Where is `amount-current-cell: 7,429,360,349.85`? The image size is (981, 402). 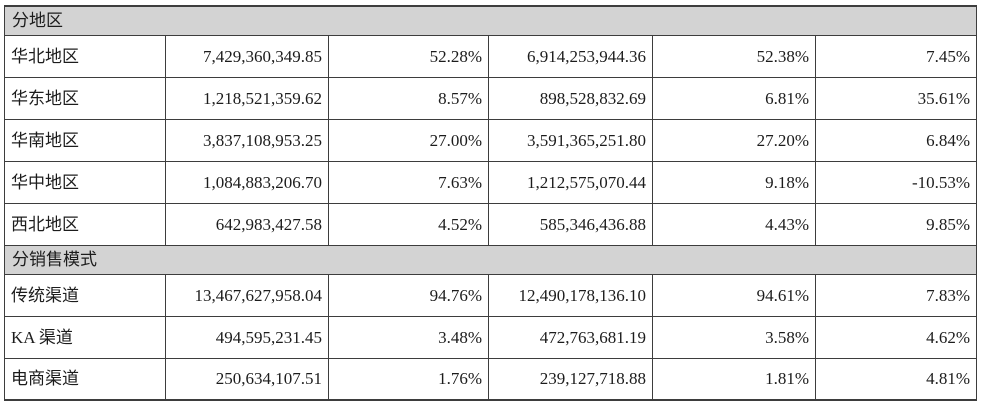 amount-current-cell: 7,429,360,349.85 is located at coordinates (247, 56).